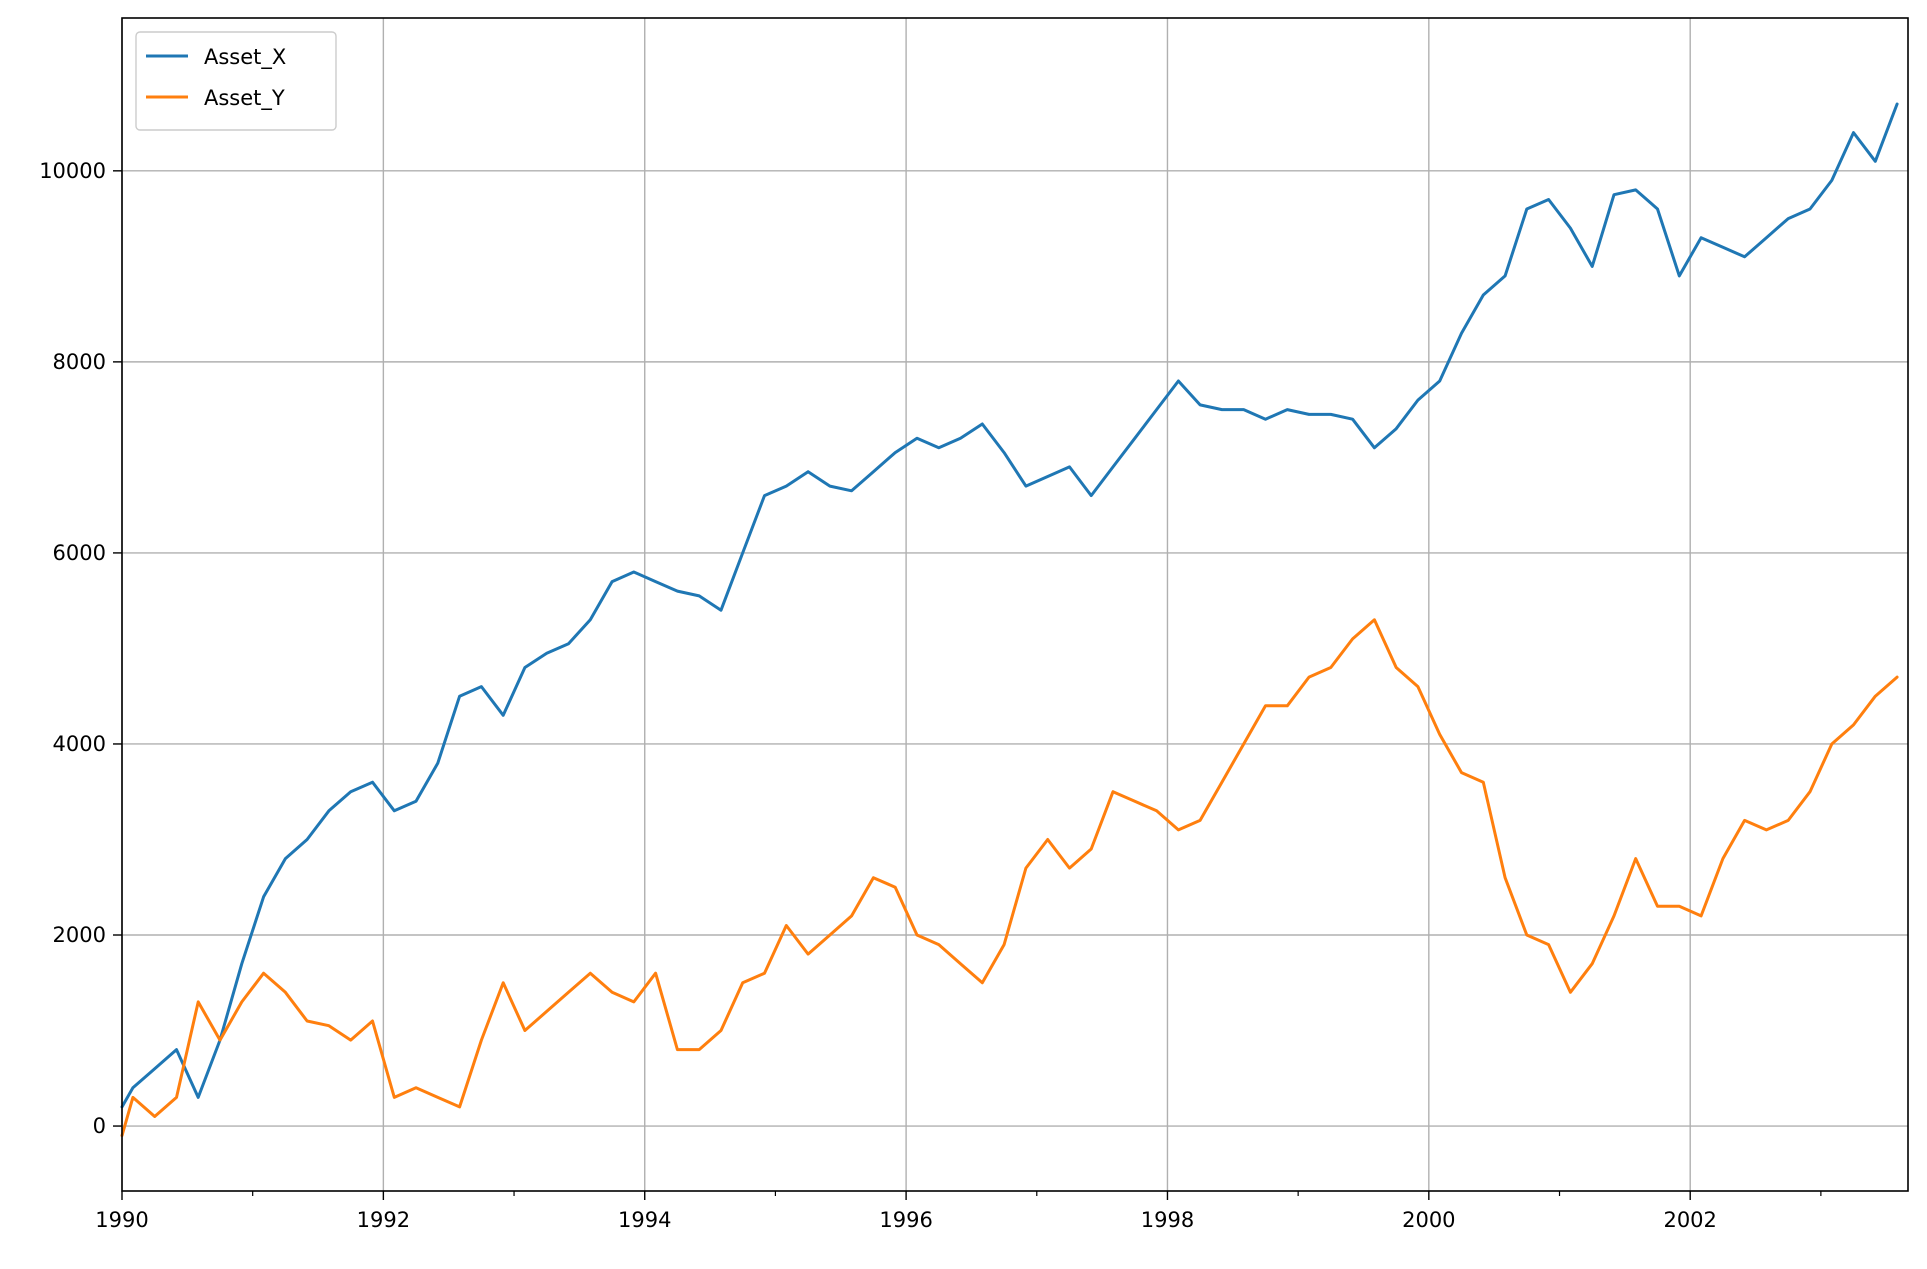 Image resolution: width=1927 pixels, height=1269 pixels. What do you see at coordinates (79, 744) in the screenshot?
I see `y-tick-label: 4000` at bounding box center [79, 744].